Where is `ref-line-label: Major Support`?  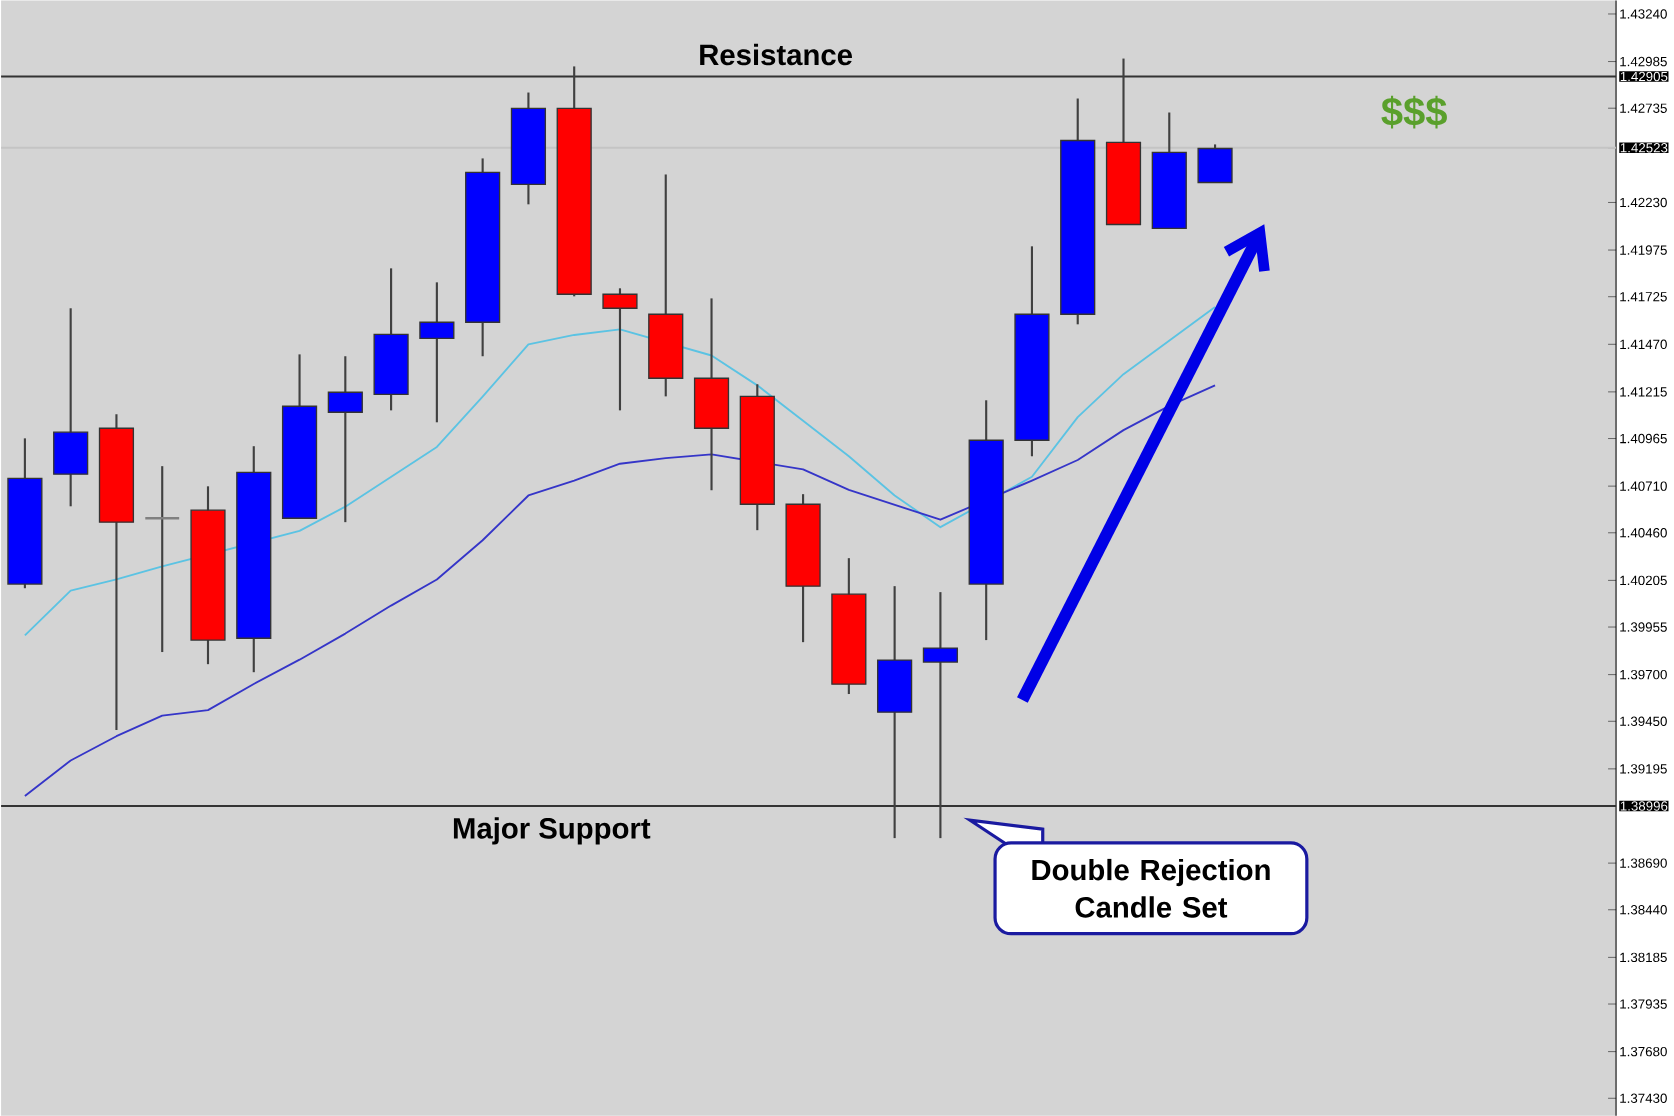 ref-line-label: Major Support is located at coordinates (552, 831).